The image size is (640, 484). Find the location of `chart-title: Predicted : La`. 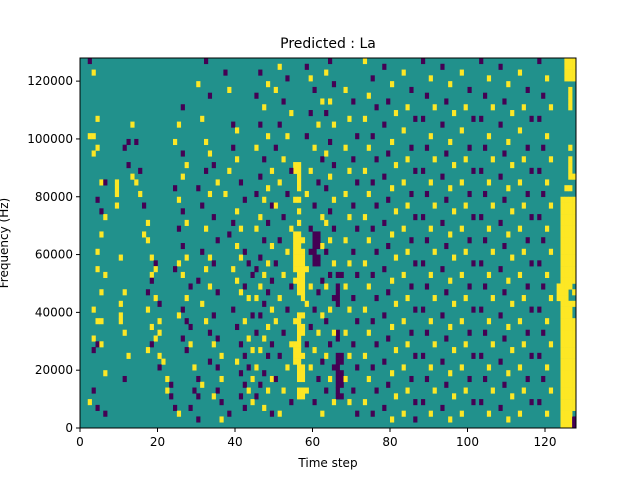

chart-title: Predicted : La is located at coordinates (328, 44).